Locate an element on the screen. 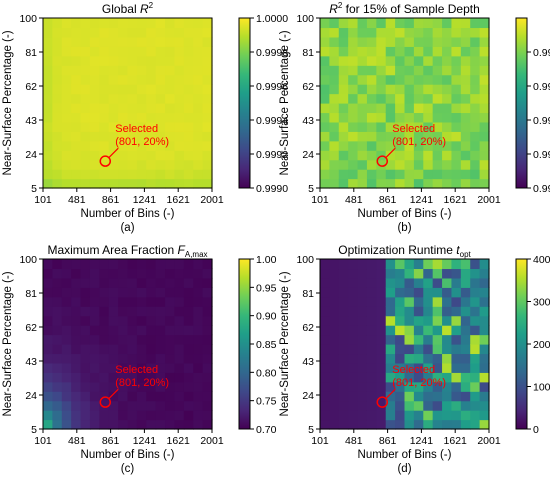 This screenshot has width=550, height=480. y-tick-label: 62 is located at coordinates (308, 328).